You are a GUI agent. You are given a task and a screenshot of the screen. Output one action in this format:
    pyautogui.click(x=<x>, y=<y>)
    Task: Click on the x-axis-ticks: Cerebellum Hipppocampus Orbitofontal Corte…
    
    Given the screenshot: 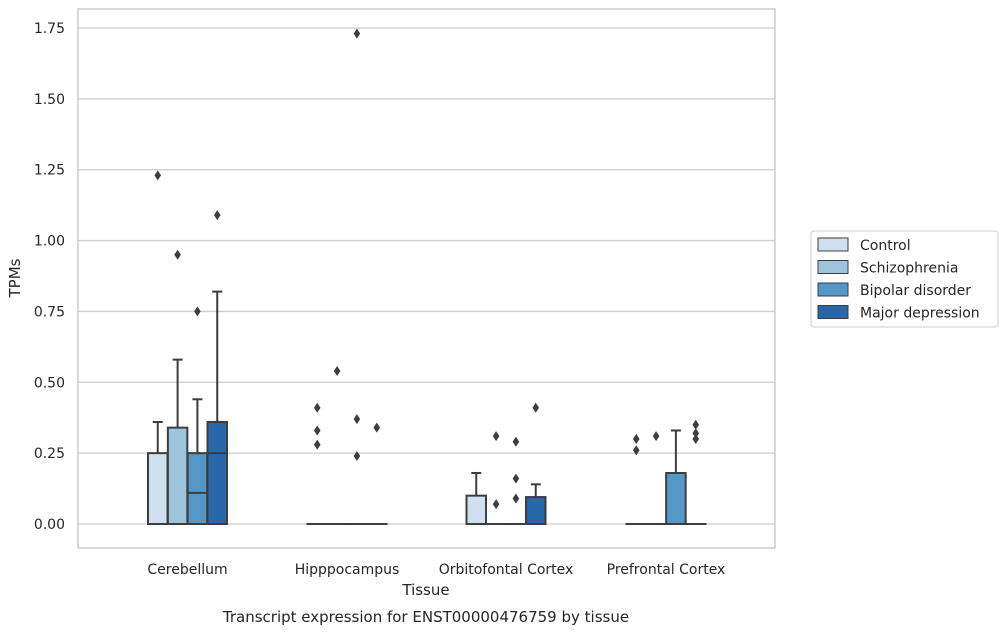 What is the action you would take?
    pyautogui.click(x=436, y=570)
    